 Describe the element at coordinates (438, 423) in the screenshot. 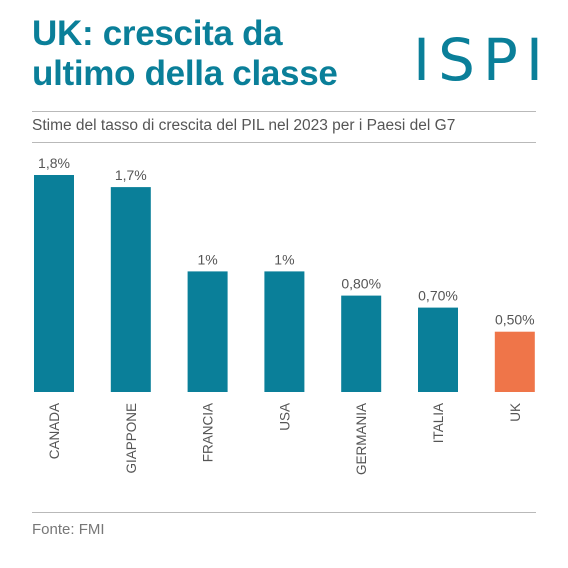

I see `category-label-italia: ITALIA` at that location.